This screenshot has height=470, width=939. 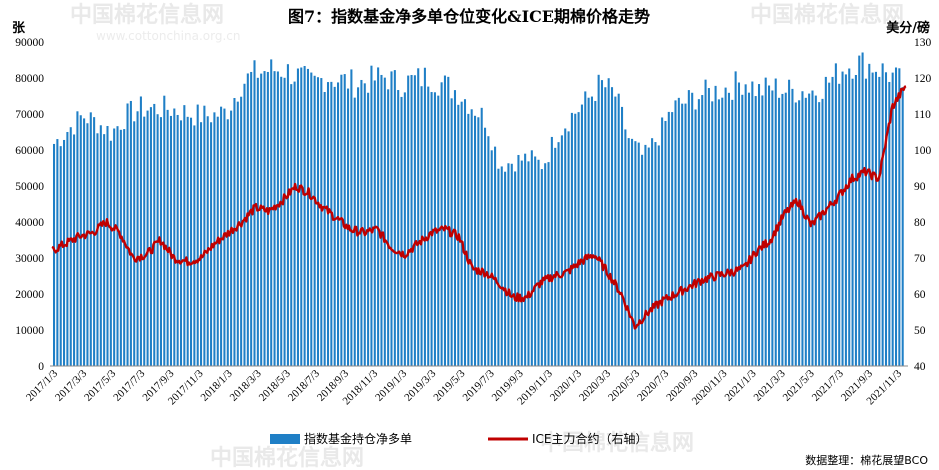 What do you see at coordinates (617, 443) in the screenshot?
I see `watermark-brand-bottom: 中国棉花信息网` at bounding box center [617, 443].